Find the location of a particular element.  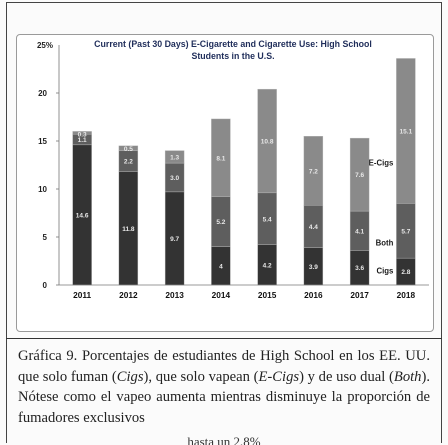

data-label: 4 is located at coordinates (221, 266).